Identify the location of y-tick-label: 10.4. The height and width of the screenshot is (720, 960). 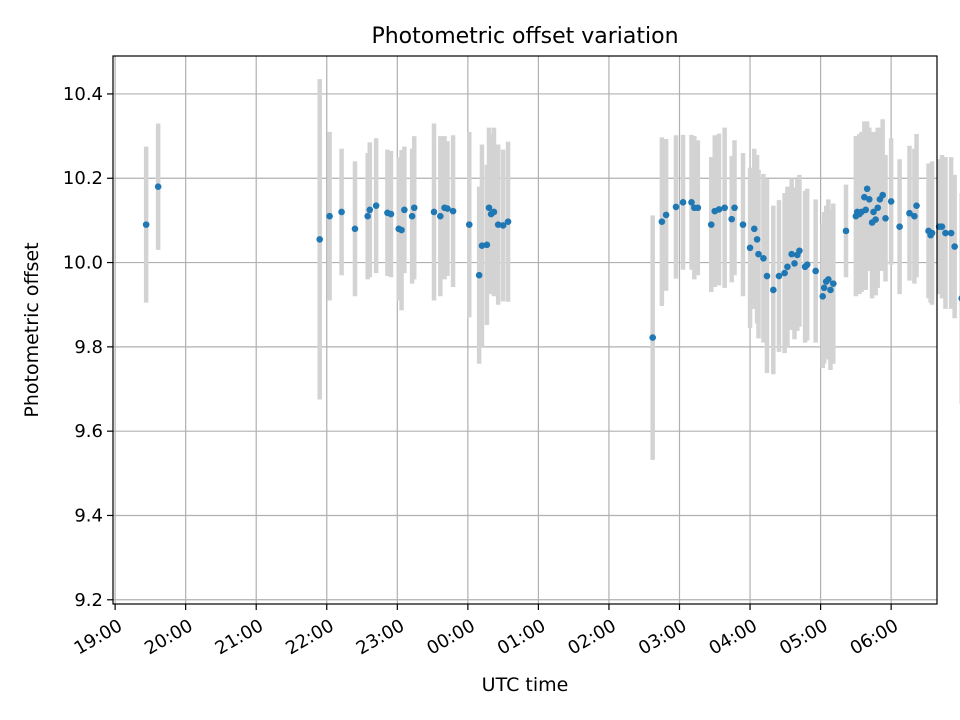
(83, 94).